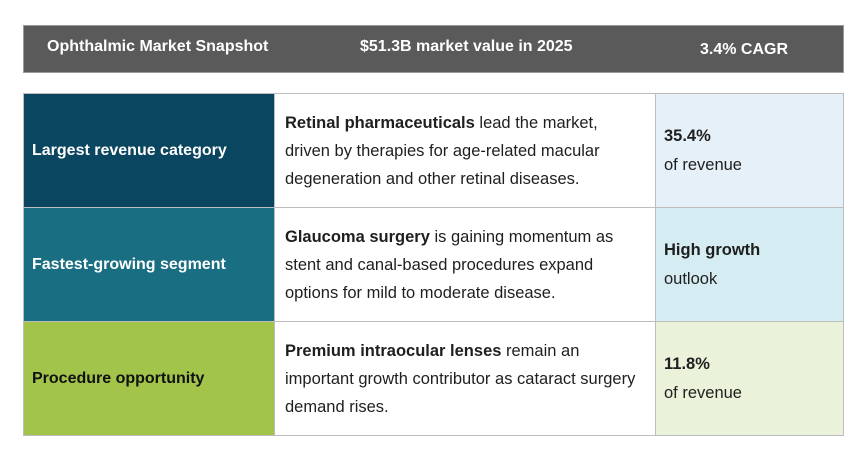  Describe the element at coordinates (149, 264) in the screenshot. I see `row-label: Fastest-growing segment` at that location.